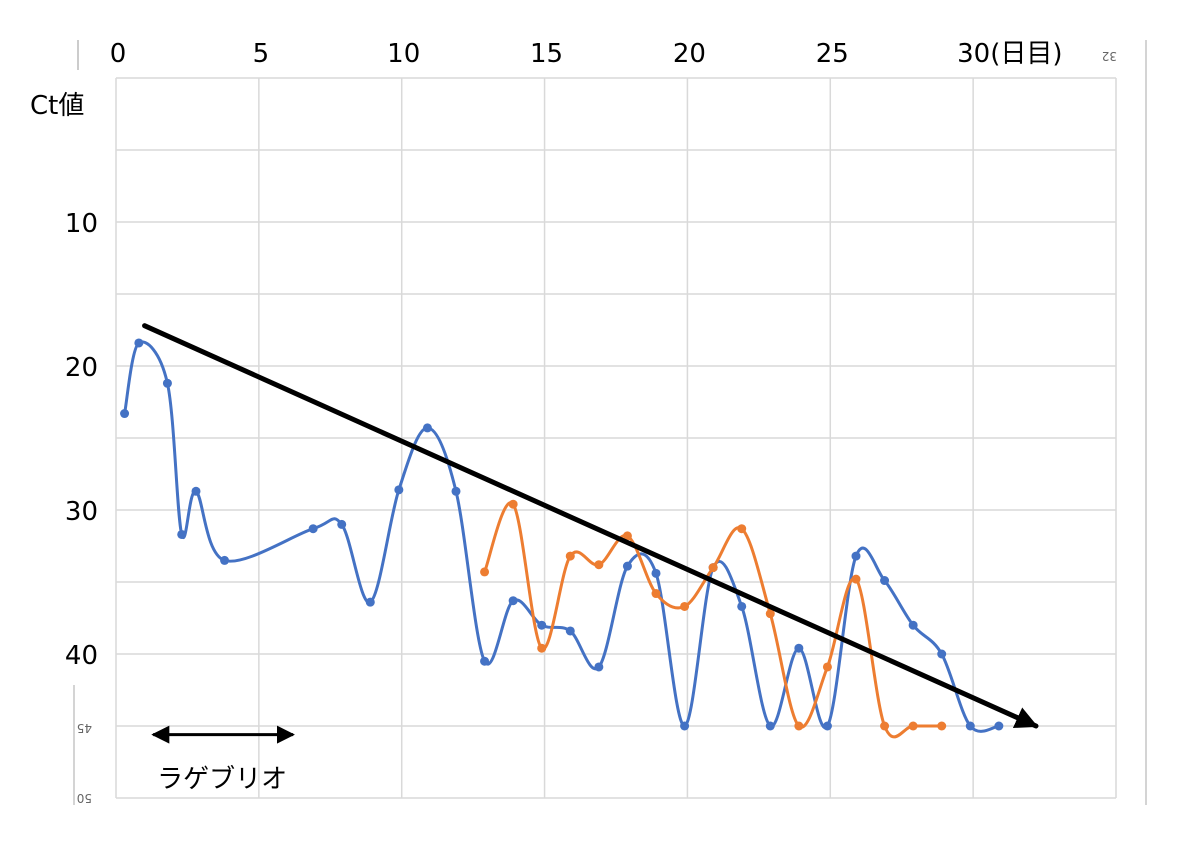 Image resolution: width=1200 pixels, height=845 pixels. I want to click on y-axis-label: Ct値, so click(57, 106).